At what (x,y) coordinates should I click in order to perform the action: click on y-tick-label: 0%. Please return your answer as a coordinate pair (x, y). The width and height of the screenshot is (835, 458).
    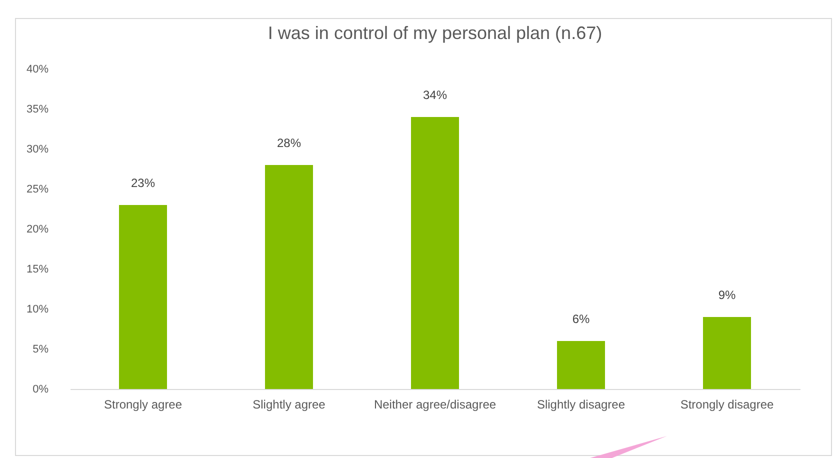
    Looking at the image, I should click on (40, 390).